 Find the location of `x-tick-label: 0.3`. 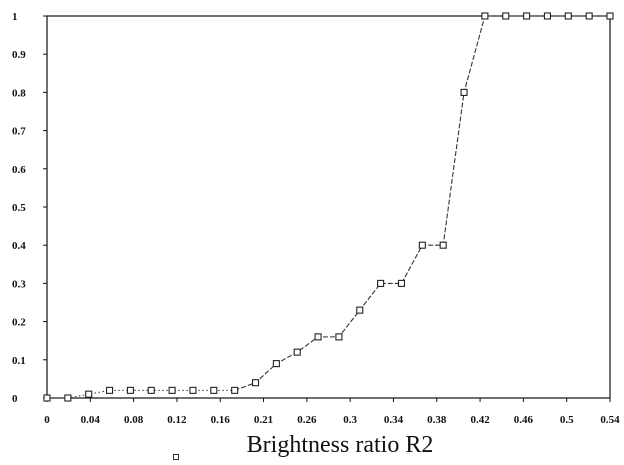

x-tick-label: 0.3 is located at coordinates (350, 420).